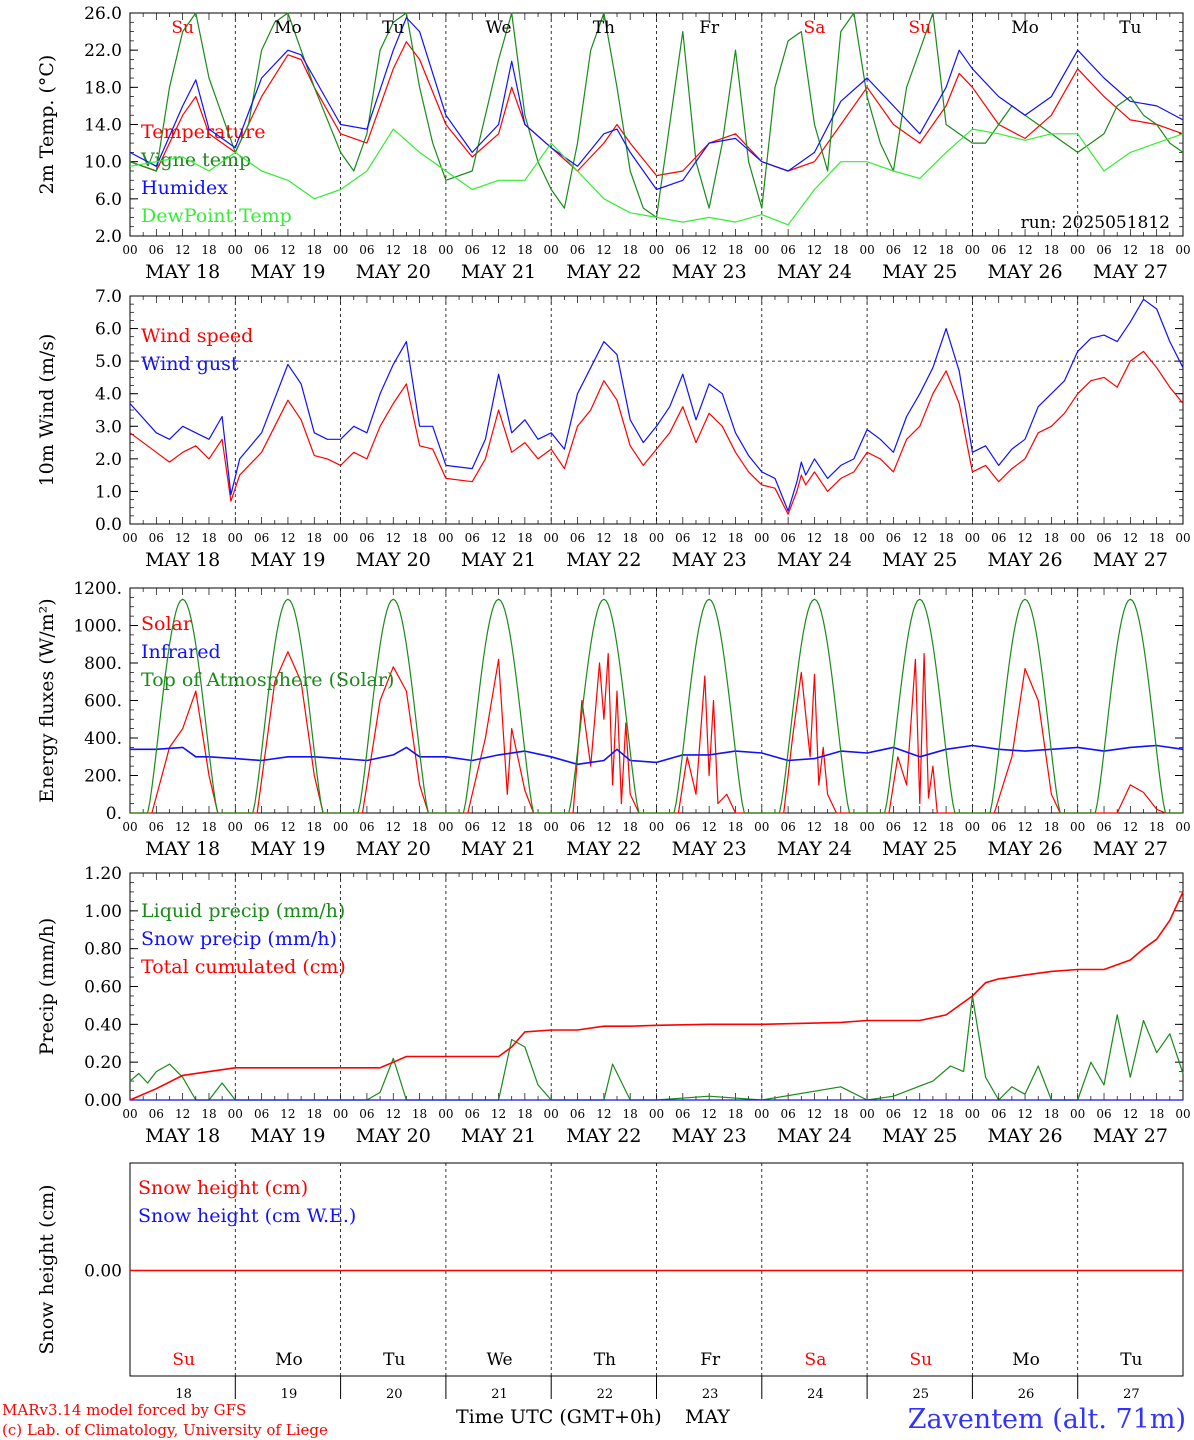  Describe the element at coordinates (1130, 849) in the screenshot. I see `date-label: MAY 27` at that location.